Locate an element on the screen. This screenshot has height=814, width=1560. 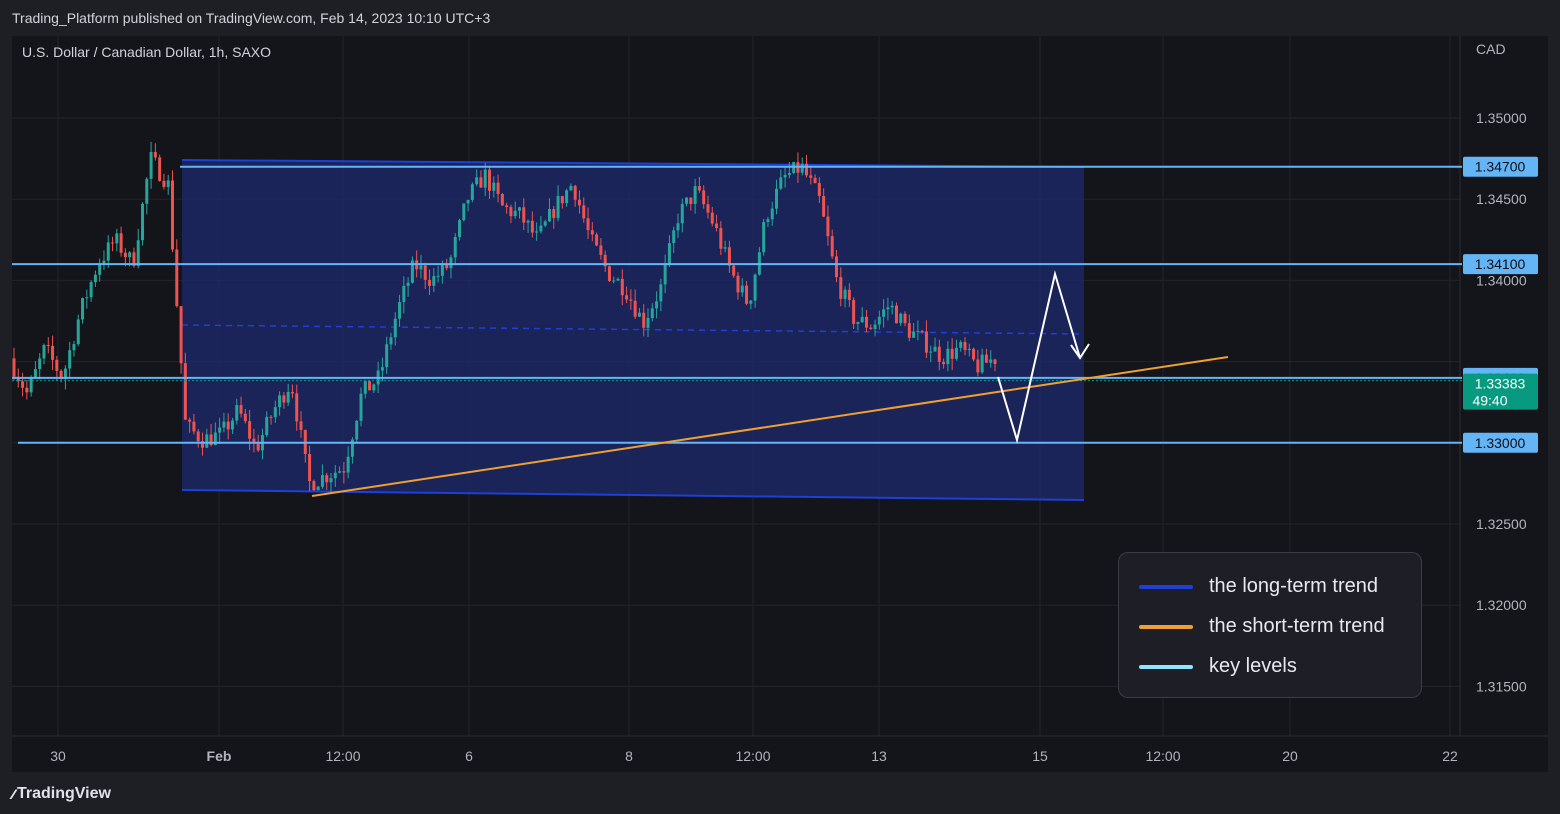
y-tick-label: 1.31500 is located at coordinates (1501, 686).